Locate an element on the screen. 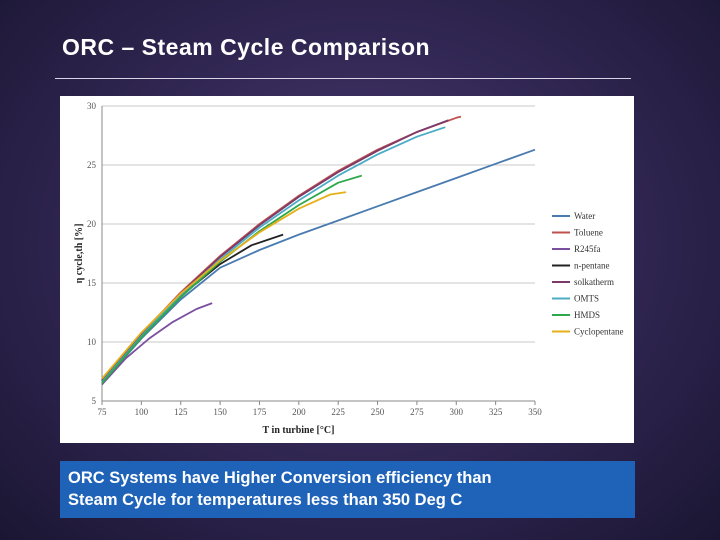 The width and height of the screenshot is (720, 540). title-divider is located at coordinates (343, 78).